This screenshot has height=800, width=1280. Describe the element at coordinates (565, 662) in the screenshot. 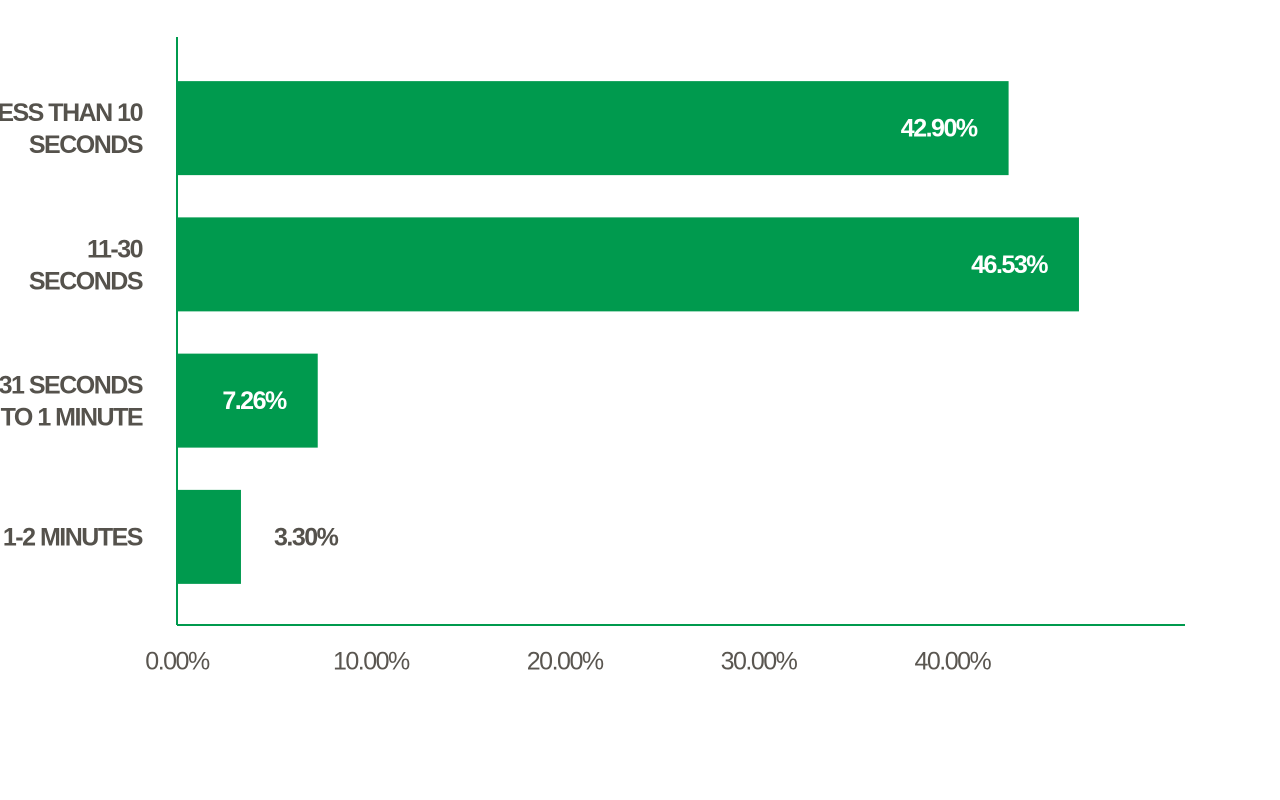

I see `x-tick-label: 20.00%` at that location.